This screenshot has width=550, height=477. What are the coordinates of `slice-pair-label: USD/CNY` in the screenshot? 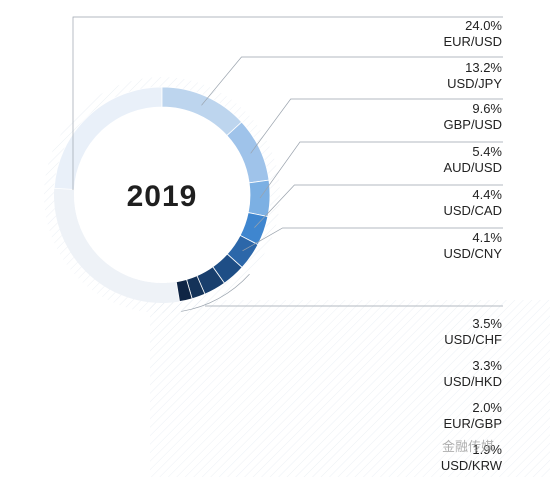 It's located at (472, 253).